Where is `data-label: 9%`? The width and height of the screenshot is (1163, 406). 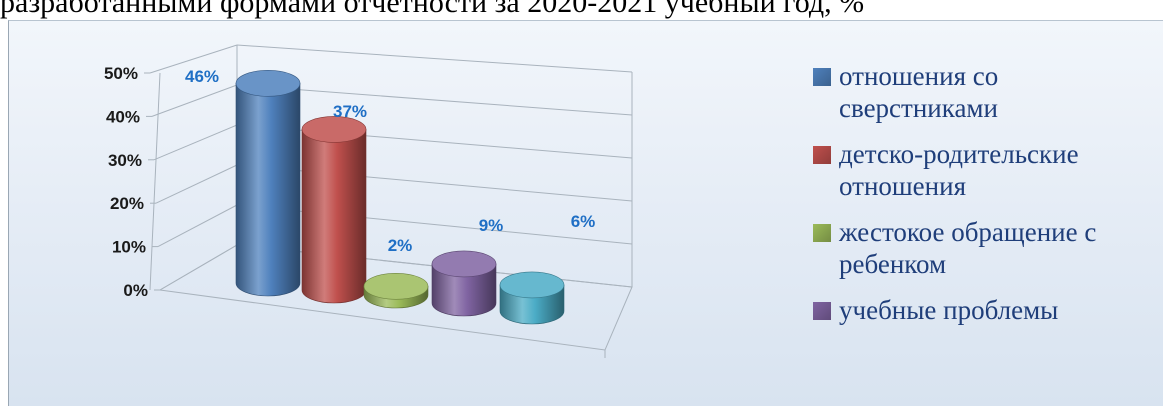
data-label: 9% is located at coordinates (491, 225).